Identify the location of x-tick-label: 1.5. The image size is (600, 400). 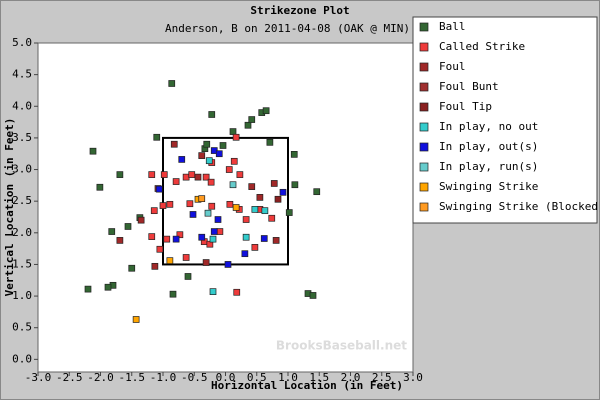
(319, 377).